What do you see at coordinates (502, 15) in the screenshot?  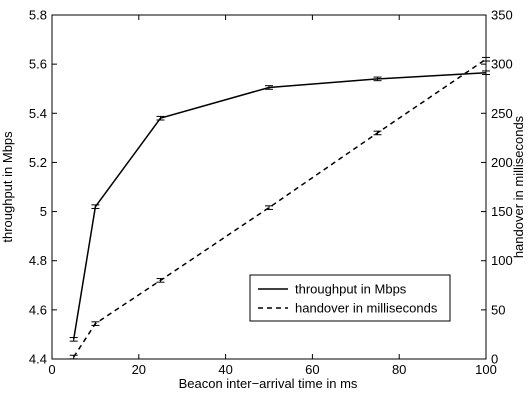 I see `y-tick-label-right-7: 350` at bounding box center [502, 15].